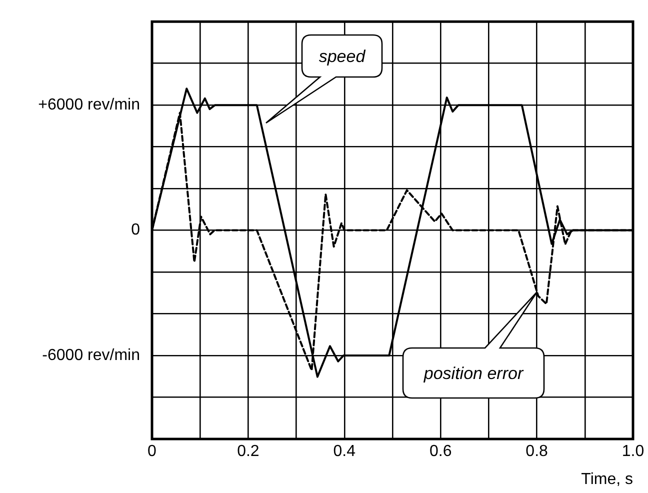 The width and height of the screenshot is (648, 493). What do you see at coordinates (152, 451) in the screenshot?
I see `x-tick-label: 0` at bounding box center [152, 451].